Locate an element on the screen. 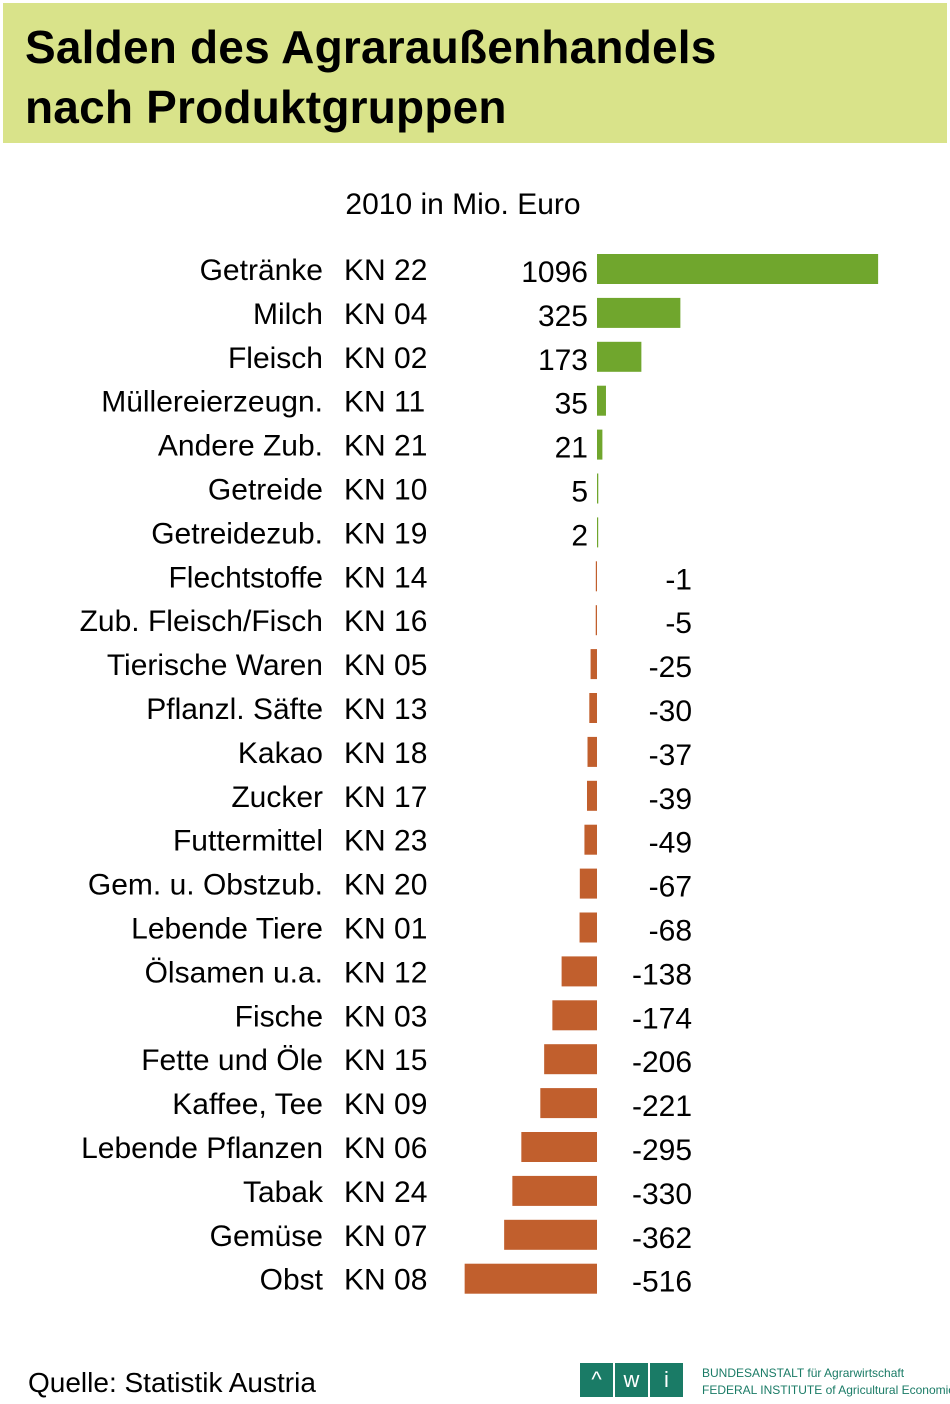  category-label: Gemüse is located at coordinates (266, 1236).